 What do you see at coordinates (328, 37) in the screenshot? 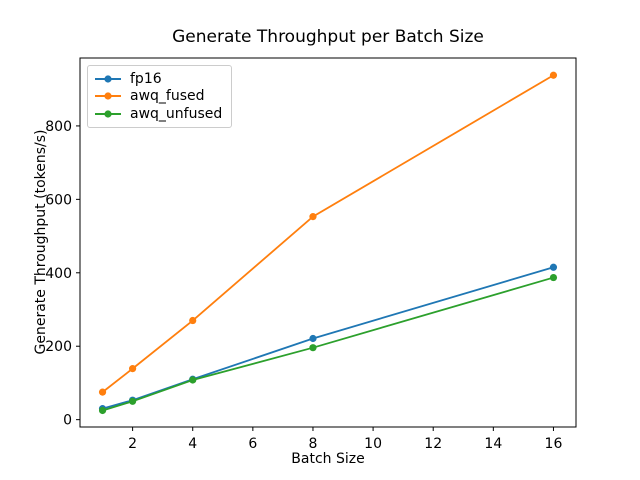
I see `chart-title: Generate Throughput per Batch Size` at bounding box center [328, 37].